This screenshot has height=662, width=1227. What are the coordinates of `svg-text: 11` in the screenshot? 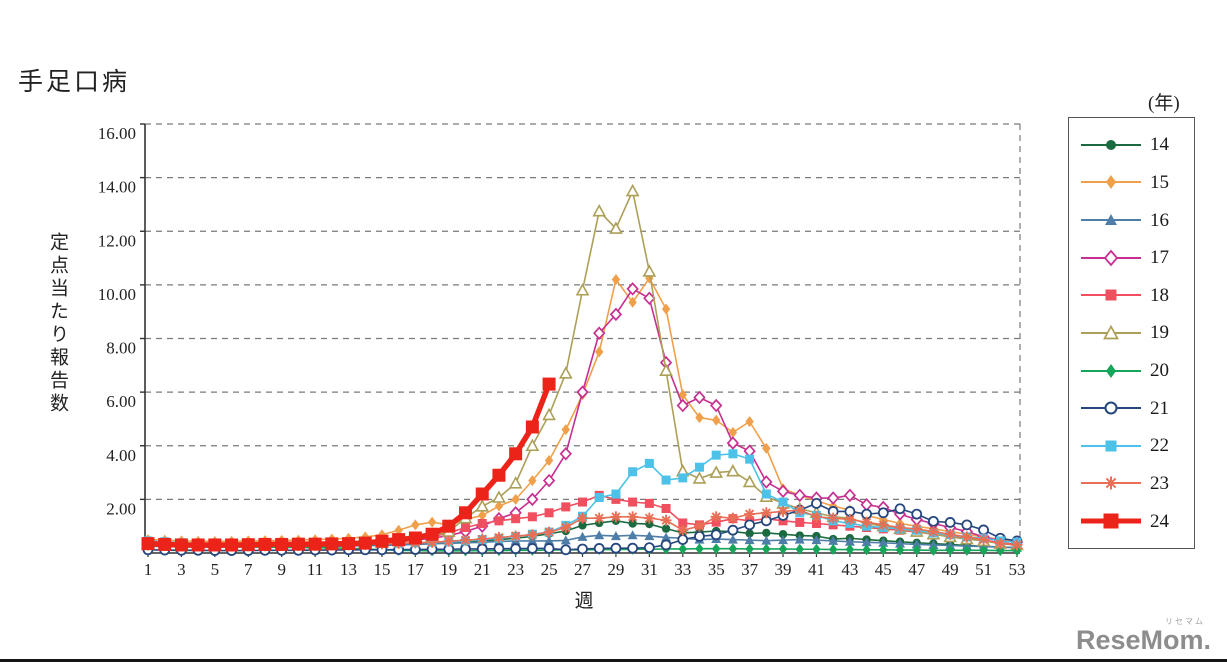 It's located at (315, 569).